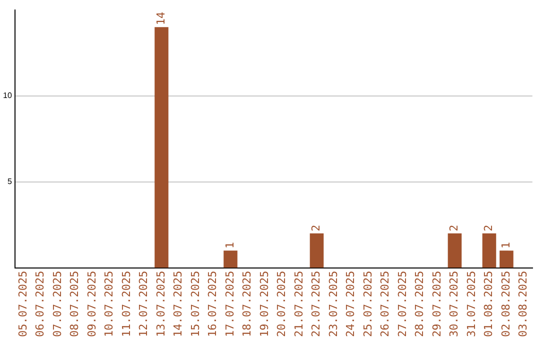 This screenshot has height=340, width=540. I want to click on x-tick-label: 19.07.2025, so click(264, 304).